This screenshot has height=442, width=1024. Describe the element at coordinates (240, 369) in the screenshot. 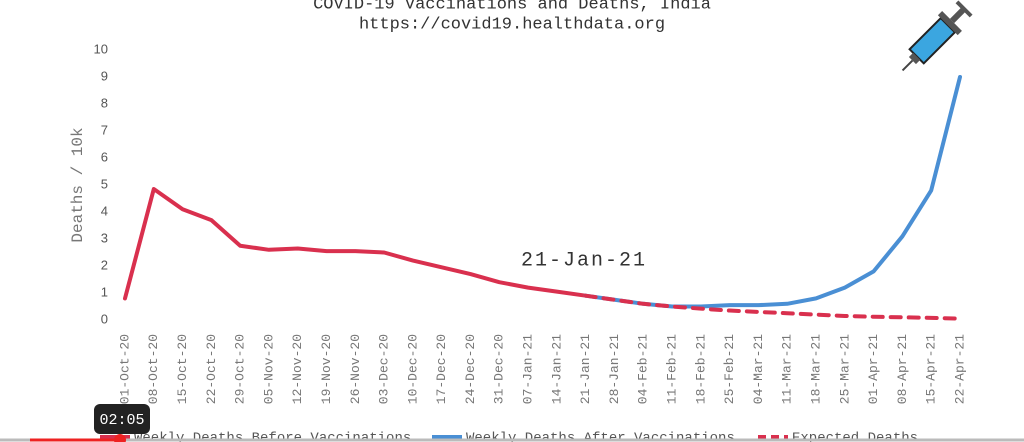

I see `x-tick-label: 29-Oct-20` at that location.